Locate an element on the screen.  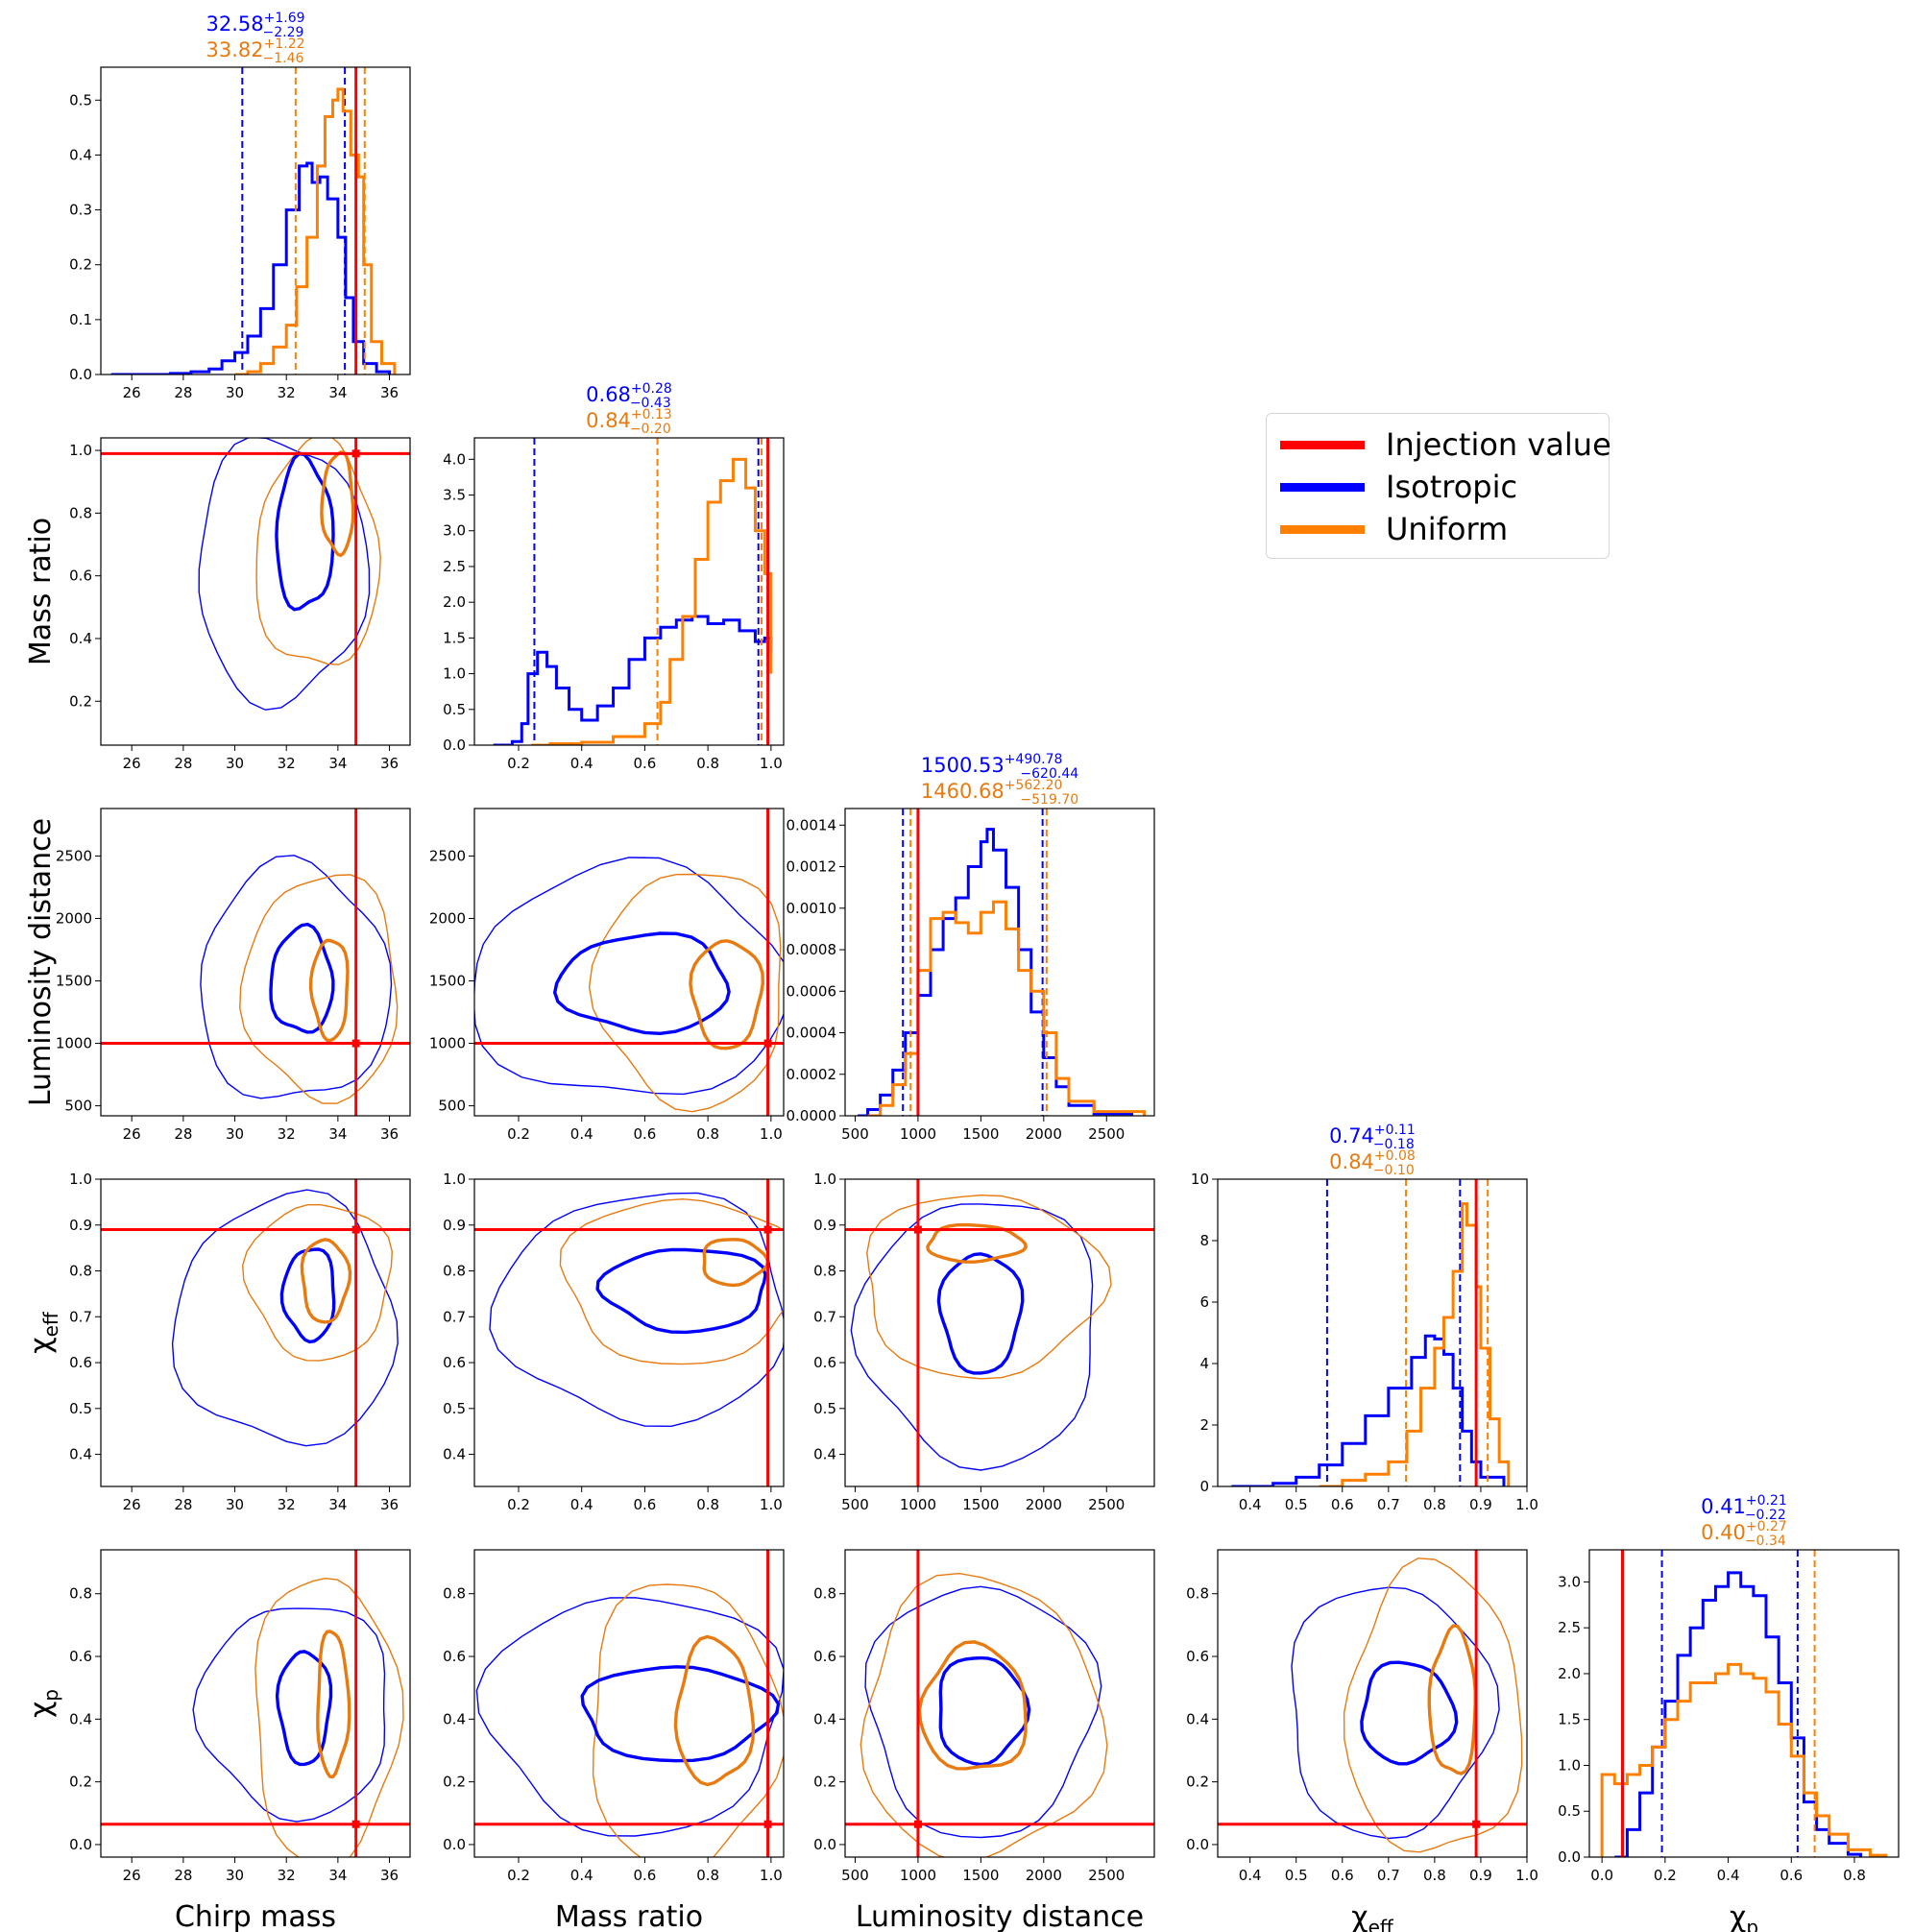
x-axis-label-mc: Chirp mass is located at coordinates (255, 1916).